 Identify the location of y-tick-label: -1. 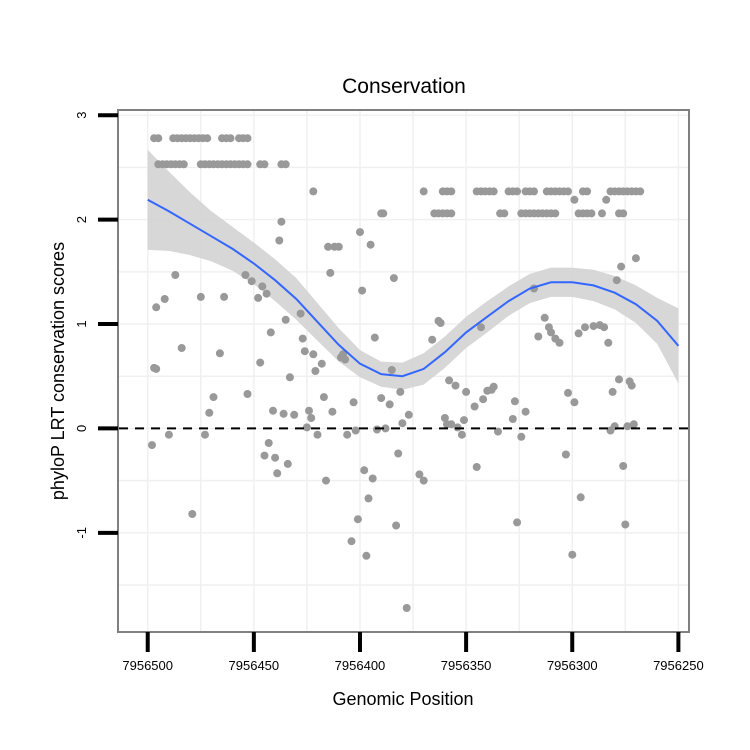
(81, 533).